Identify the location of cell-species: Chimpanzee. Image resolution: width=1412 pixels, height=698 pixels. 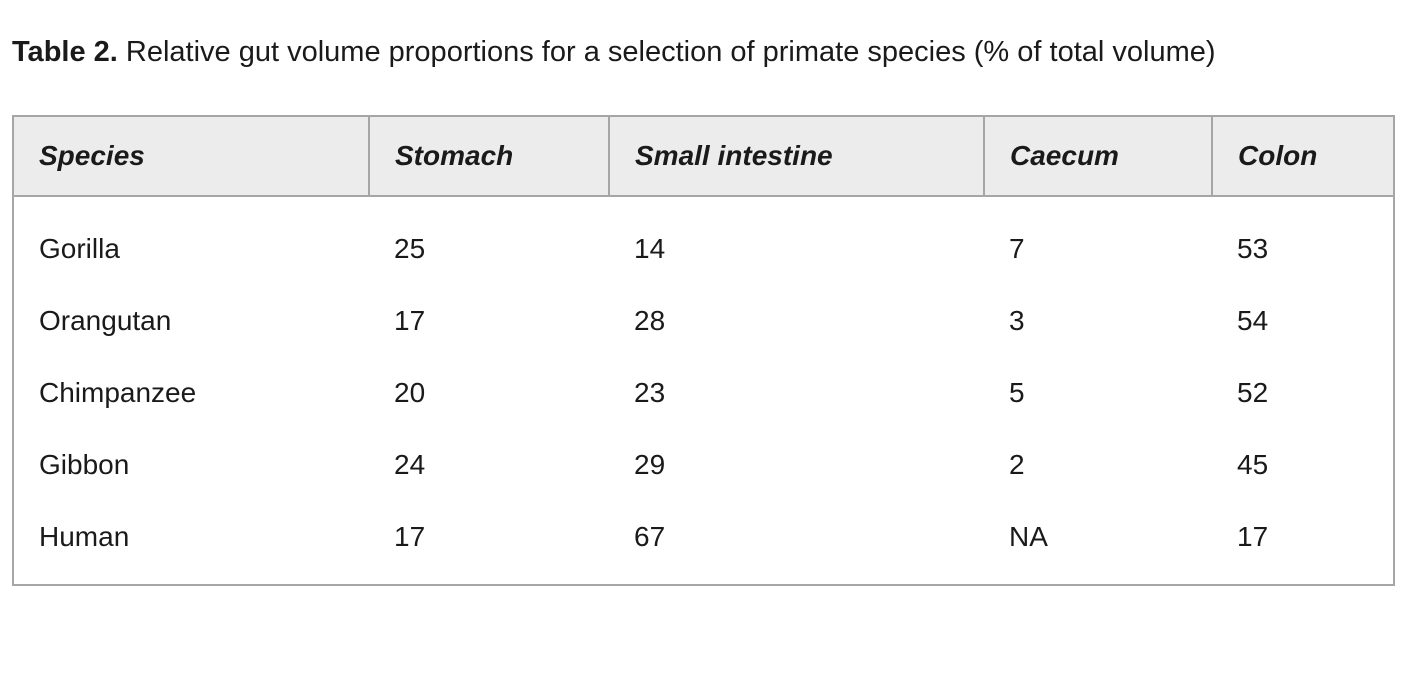
(118, 392).